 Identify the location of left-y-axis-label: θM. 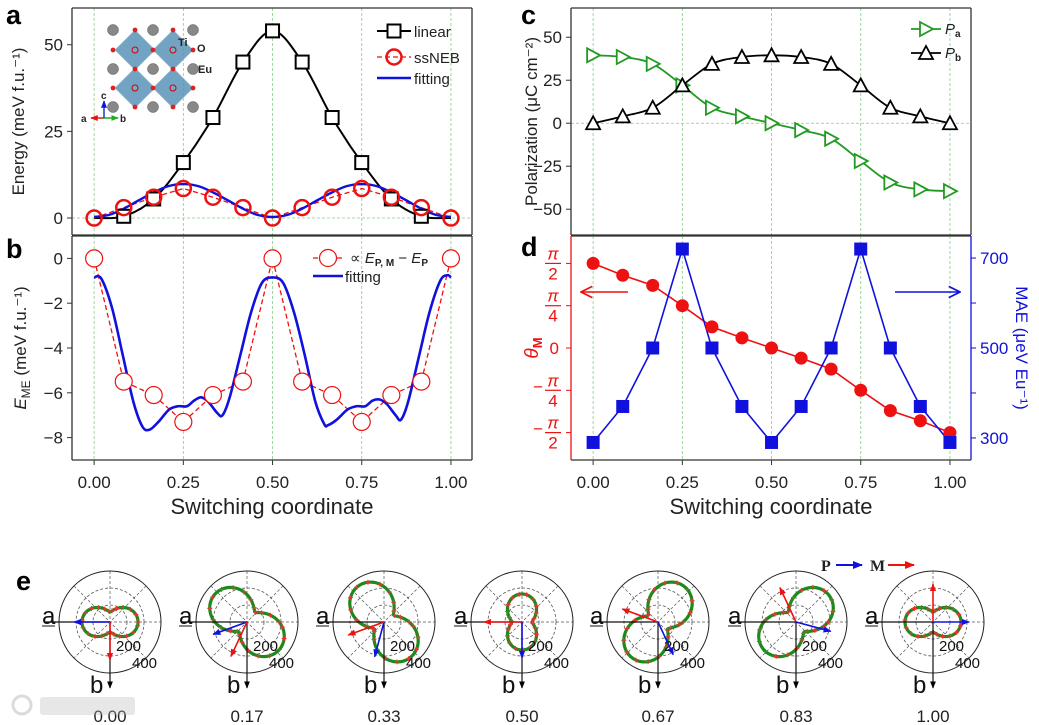
(533, 347).